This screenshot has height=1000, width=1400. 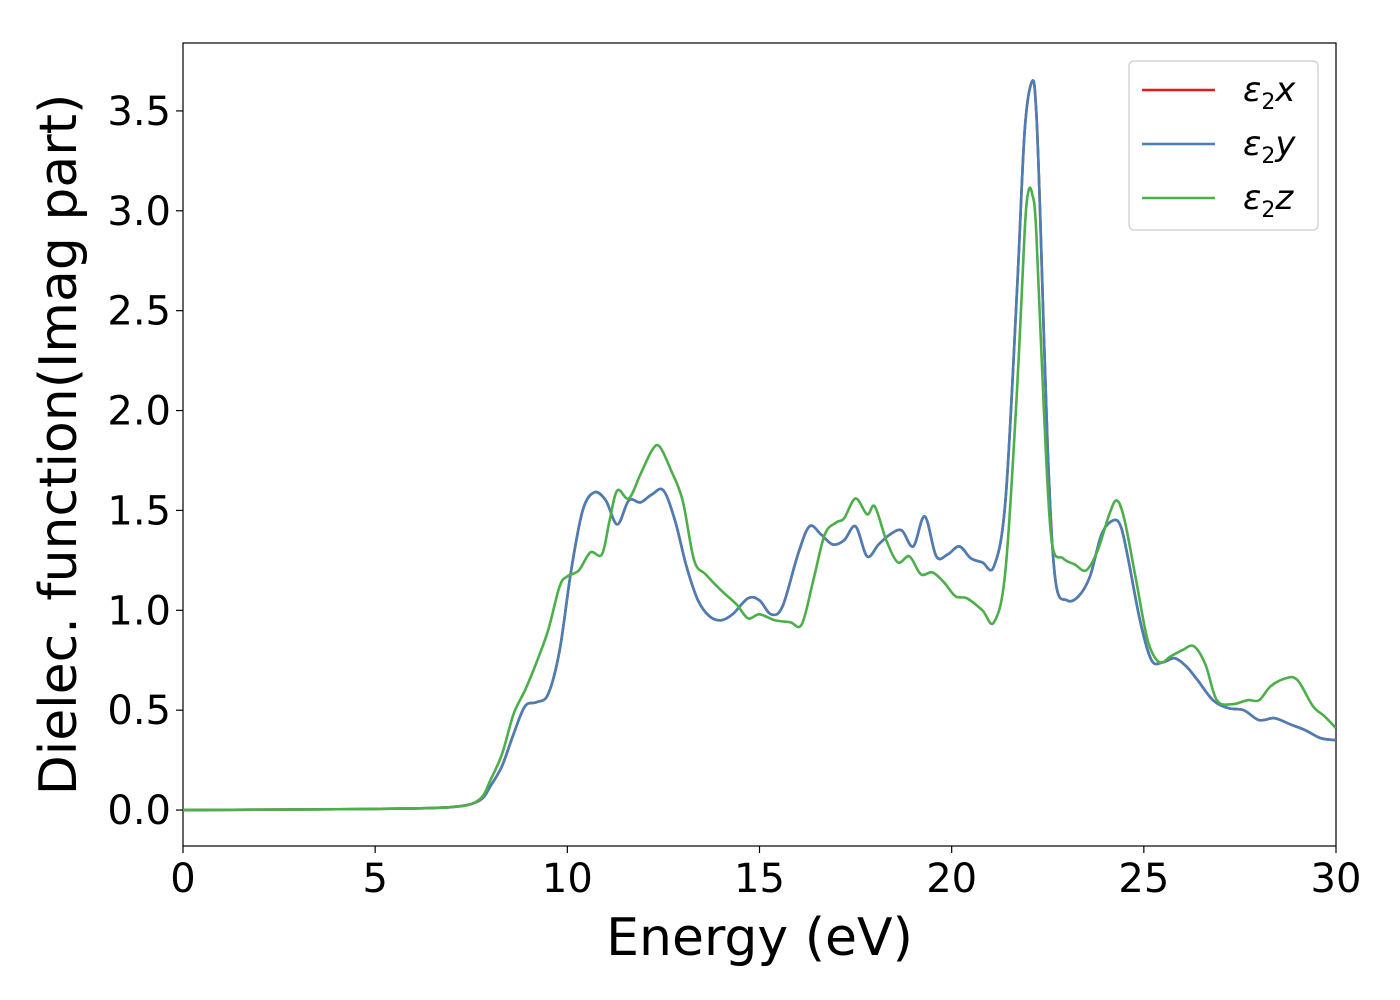 What do you see at coordinates (759, 879) in the screenshot?
I see `x-tick-label: 15` at bounding box center [759, 879].